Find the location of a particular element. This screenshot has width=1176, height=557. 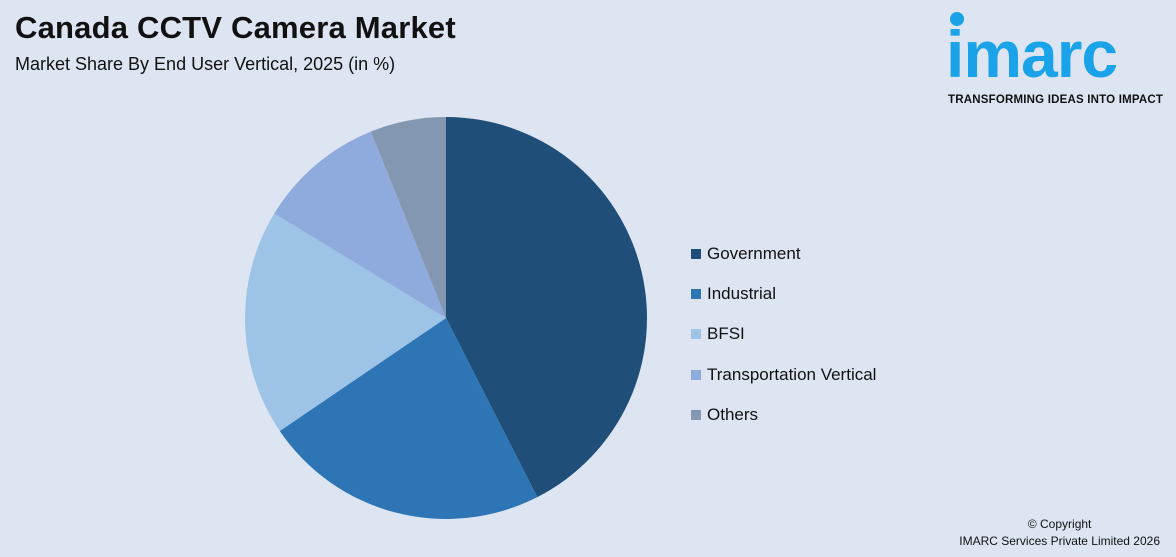

legend-label: Industrial is located at coordinates (741, 294).